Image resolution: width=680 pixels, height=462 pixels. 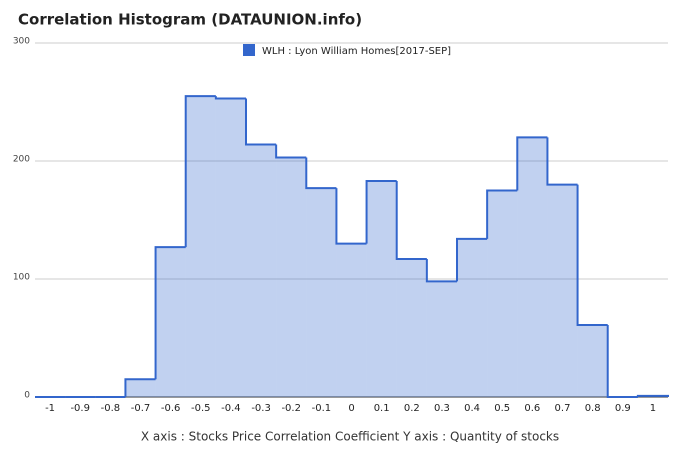 What do you see at coordinates (593, 408) in the screenshot?
I see `x-tick-label: 0.8` at bounding box center [593, 408].